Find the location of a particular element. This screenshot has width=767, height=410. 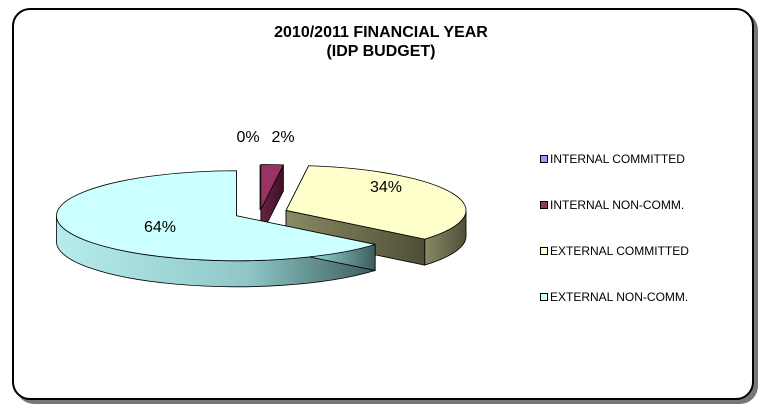

legend-item-external-non-comm: EXTERNAL NON-COMM. is located at coordinates (614, 297).